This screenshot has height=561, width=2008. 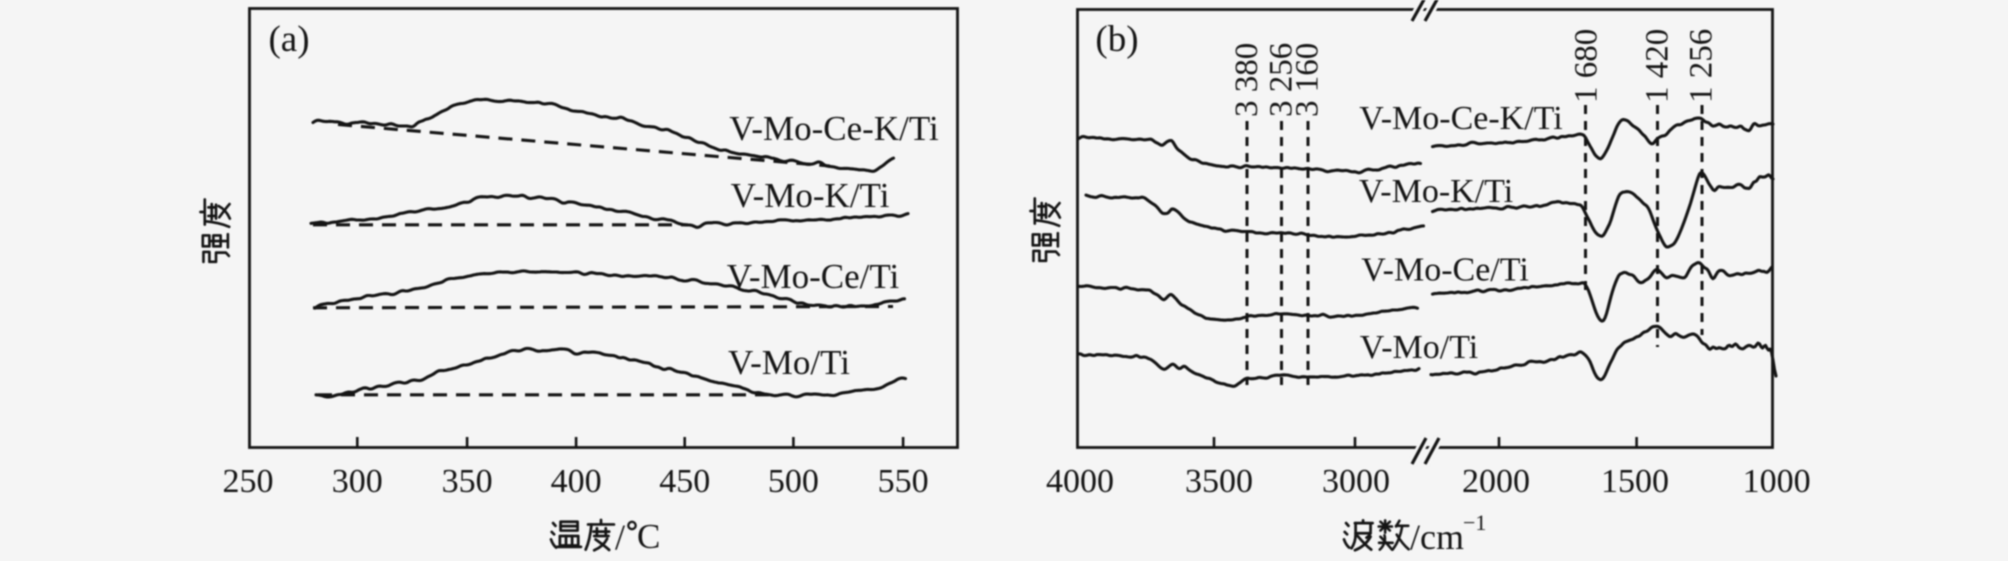 What do you see at coordinates (288, 39) in the screenshot?
I see `svg-text: (a)` at bounding box center [288, 39].